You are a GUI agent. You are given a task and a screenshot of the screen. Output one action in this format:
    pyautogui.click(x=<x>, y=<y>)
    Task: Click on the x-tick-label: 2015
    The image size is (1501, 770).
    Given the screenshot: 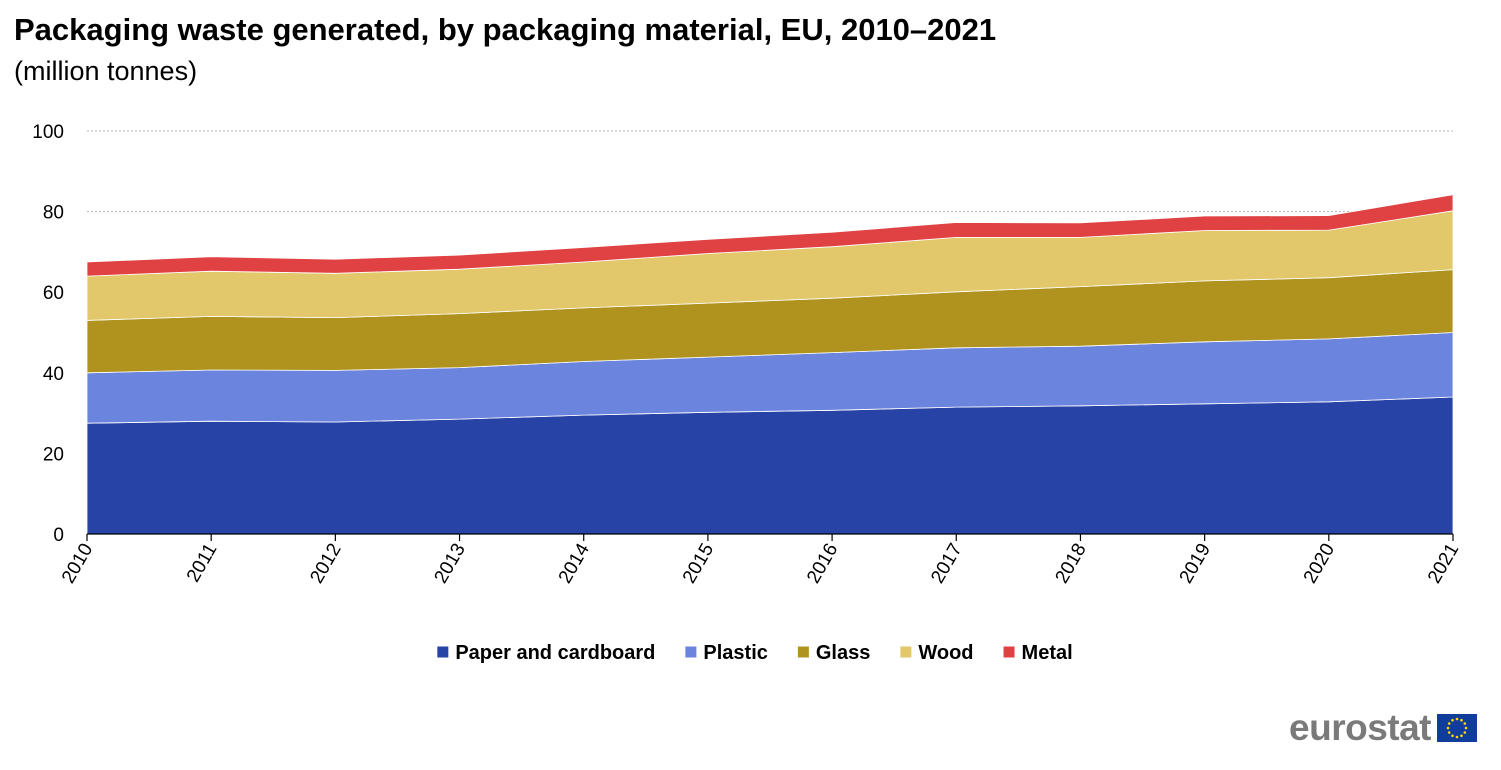 What is the action you would take?
    pyautogui.click(x=698, y=563)
    